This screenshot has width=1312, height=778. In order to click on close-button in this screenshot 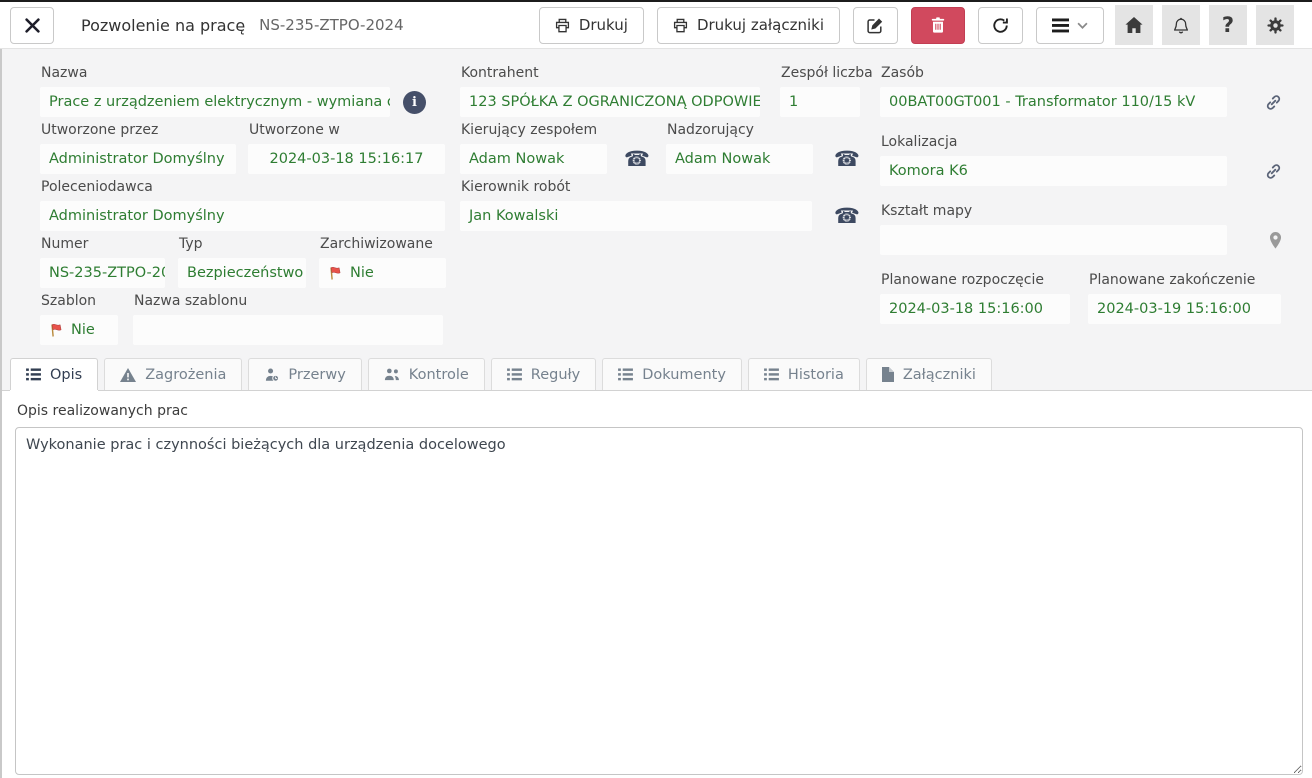, I will do `click(32, 25)`.